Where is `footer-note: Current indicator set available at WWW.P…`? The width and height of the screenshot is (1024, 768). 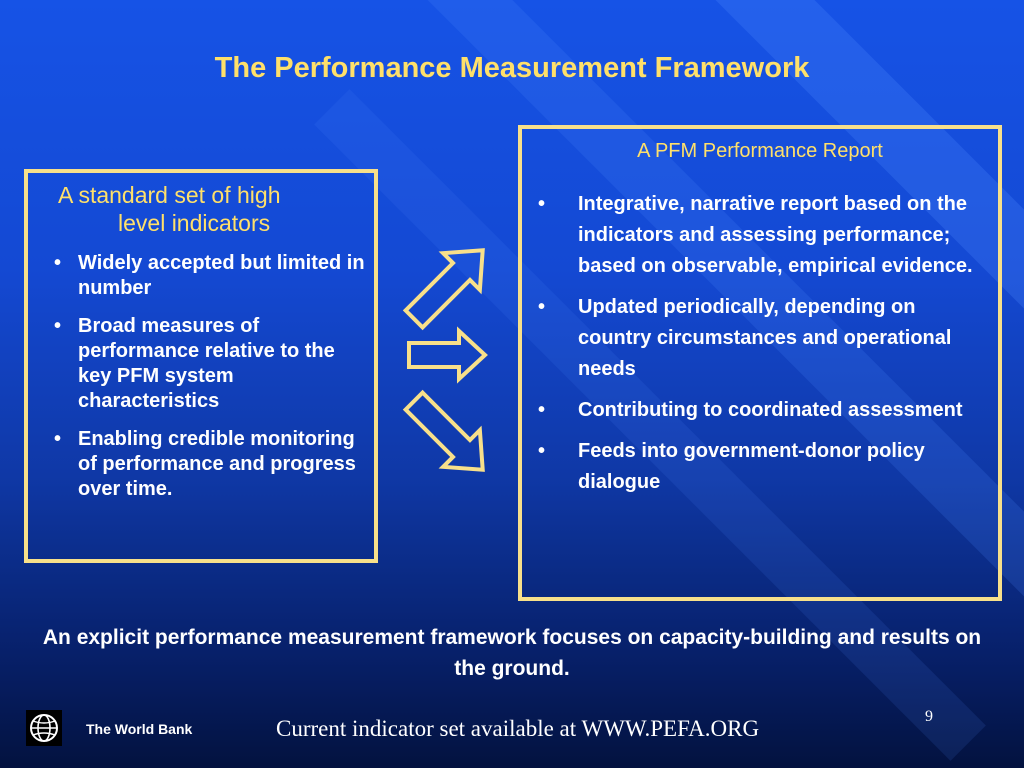 footer-note: Current indicator set available at WWW.P… is located at coordinates (518, 728).